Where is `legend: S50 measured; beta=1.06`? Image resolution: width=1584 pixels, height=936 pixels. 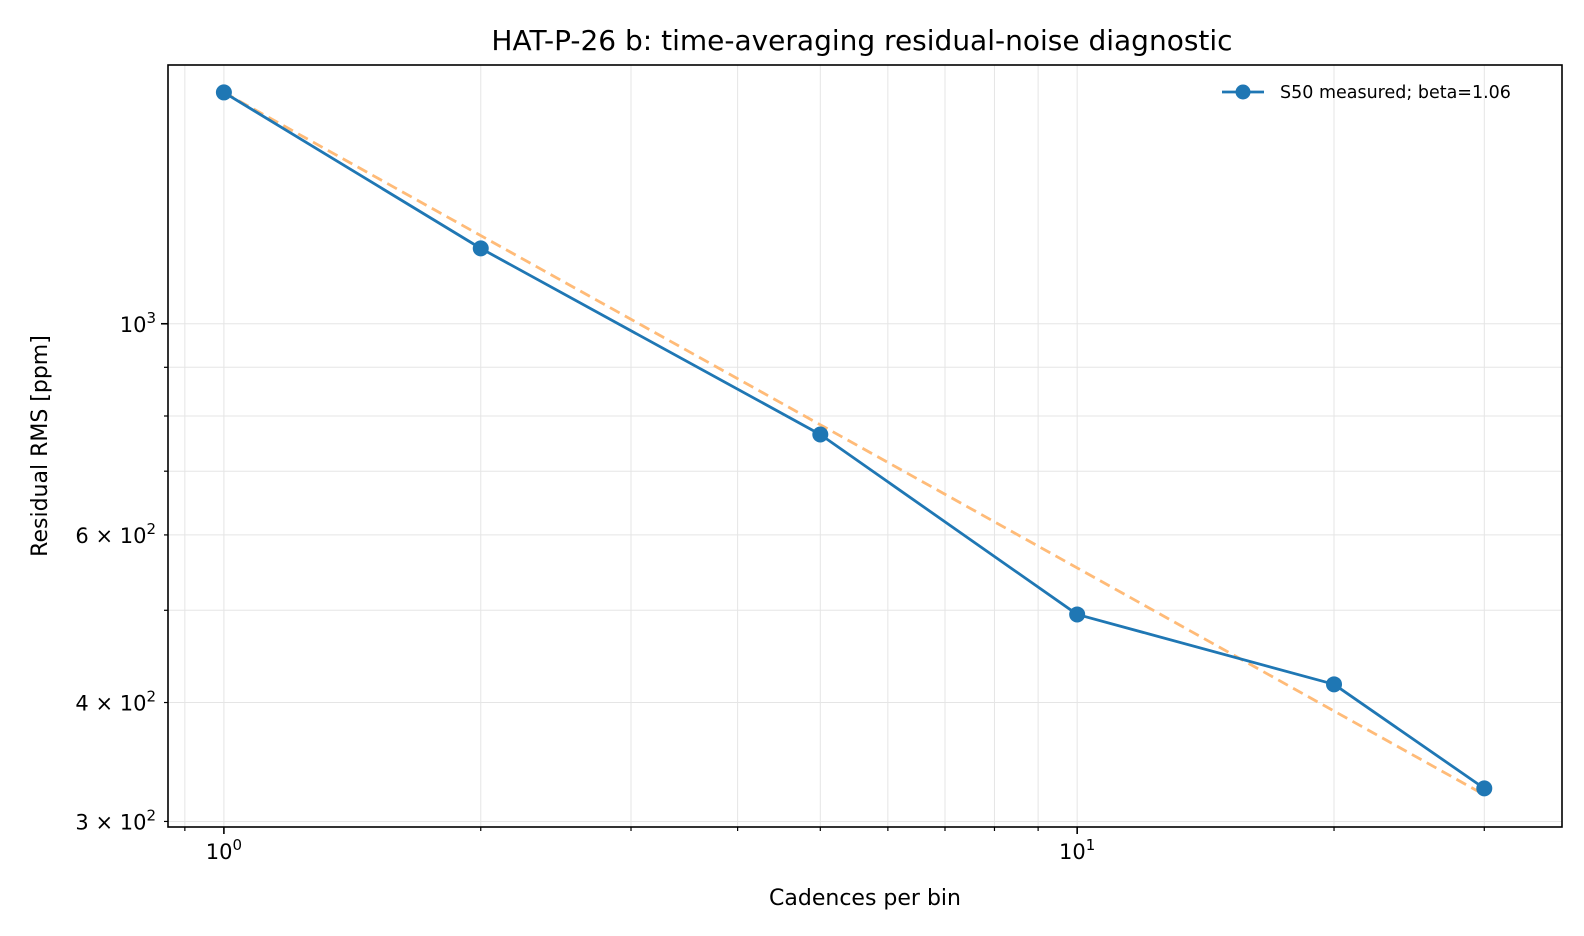
legend: S50 measured; beta=1.06 is located at coordinates (1366, 93).